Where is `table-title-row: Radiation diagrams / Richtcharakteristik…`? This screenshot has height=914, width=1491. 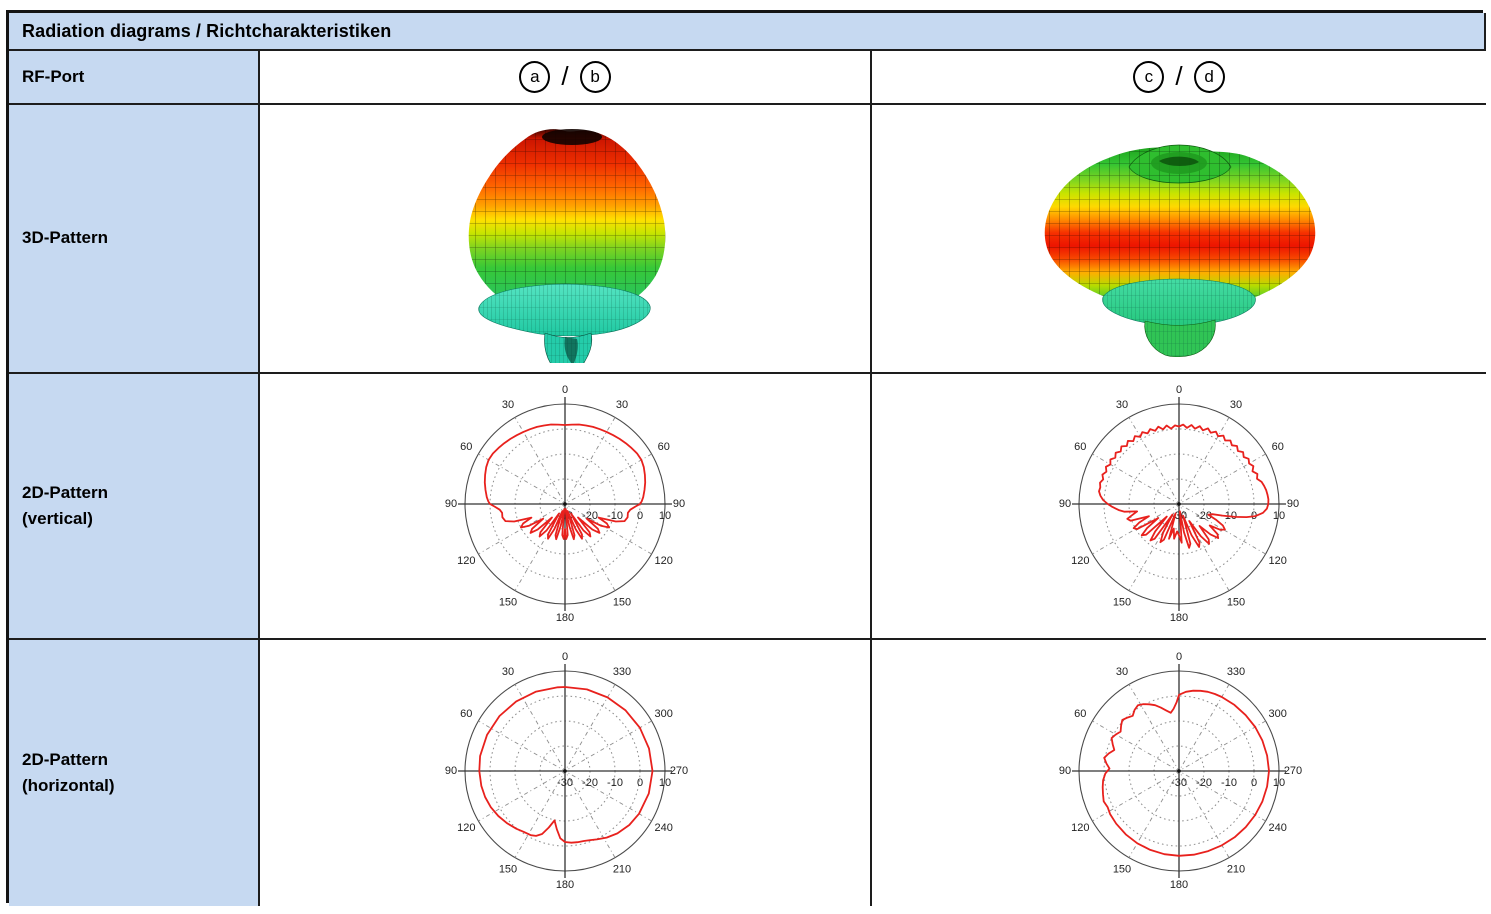 table-title-row: Radiation diagrams / Richtcharakteristik… is located at coordinates (747, 32).